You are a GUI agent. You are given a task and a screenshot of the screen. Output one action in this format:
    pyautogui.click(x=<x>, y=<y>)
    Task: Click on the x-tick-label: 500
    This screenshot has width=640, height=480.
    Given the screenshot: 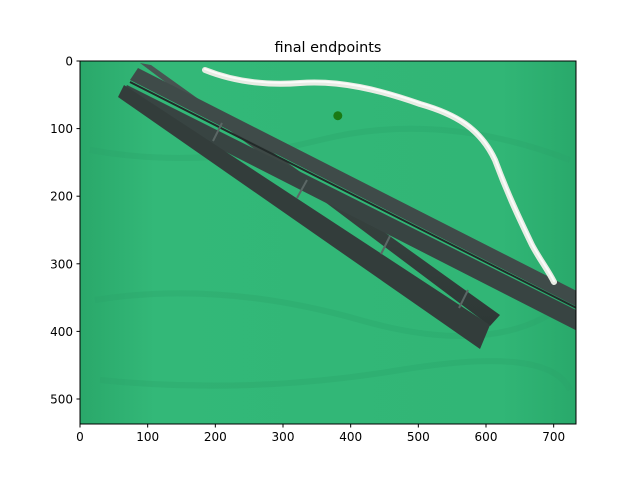 What is the action you would take?
    pyautogui.click(x=418, y=437)
    